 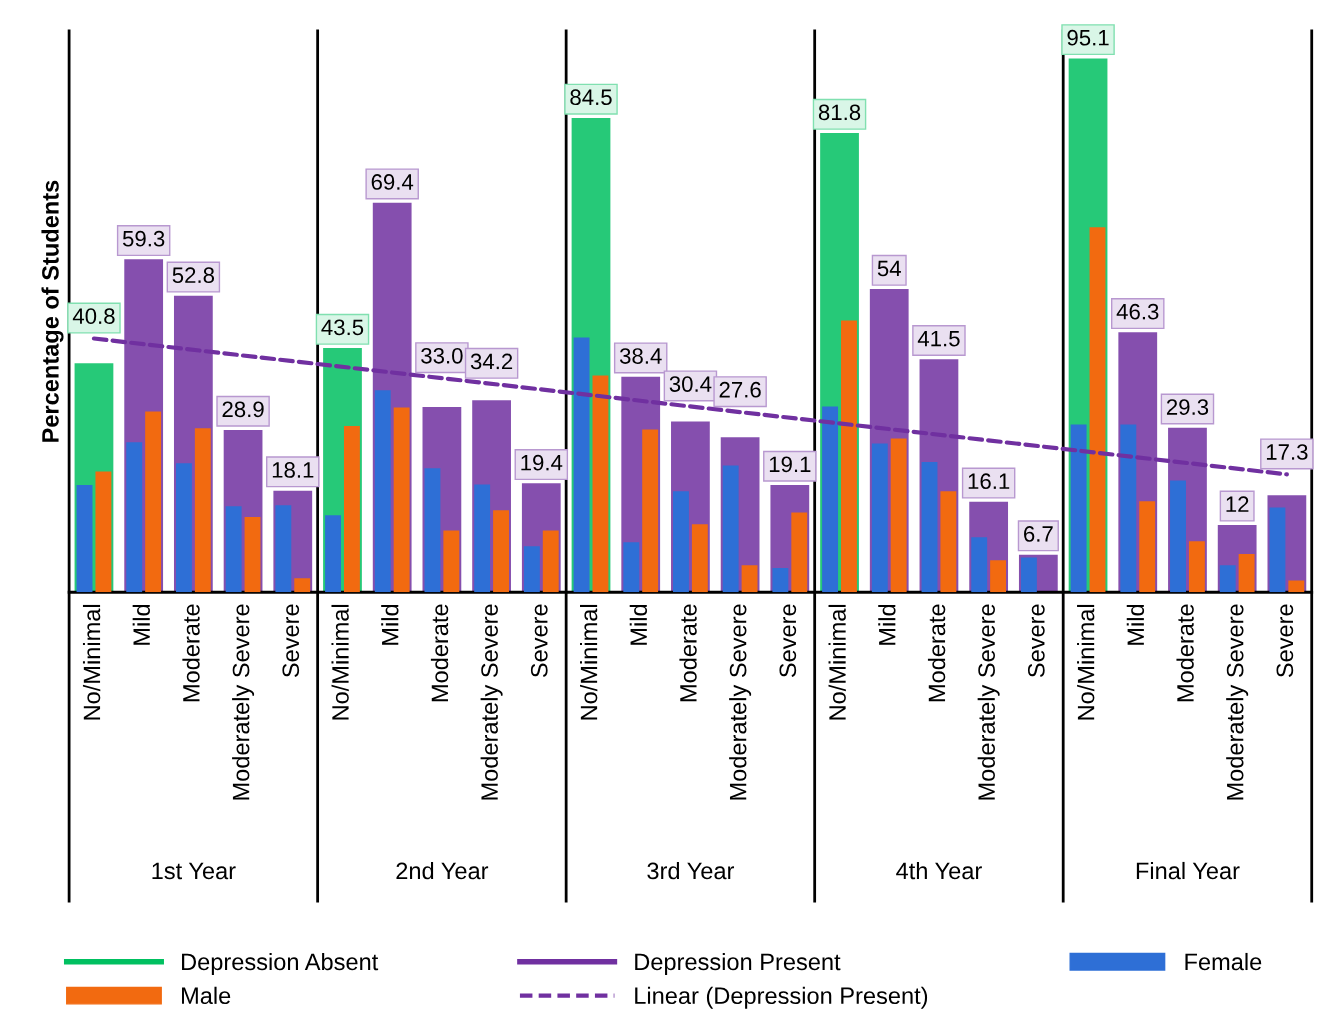 I want to click on data-label: 18.1, so click(x=293, y=470).